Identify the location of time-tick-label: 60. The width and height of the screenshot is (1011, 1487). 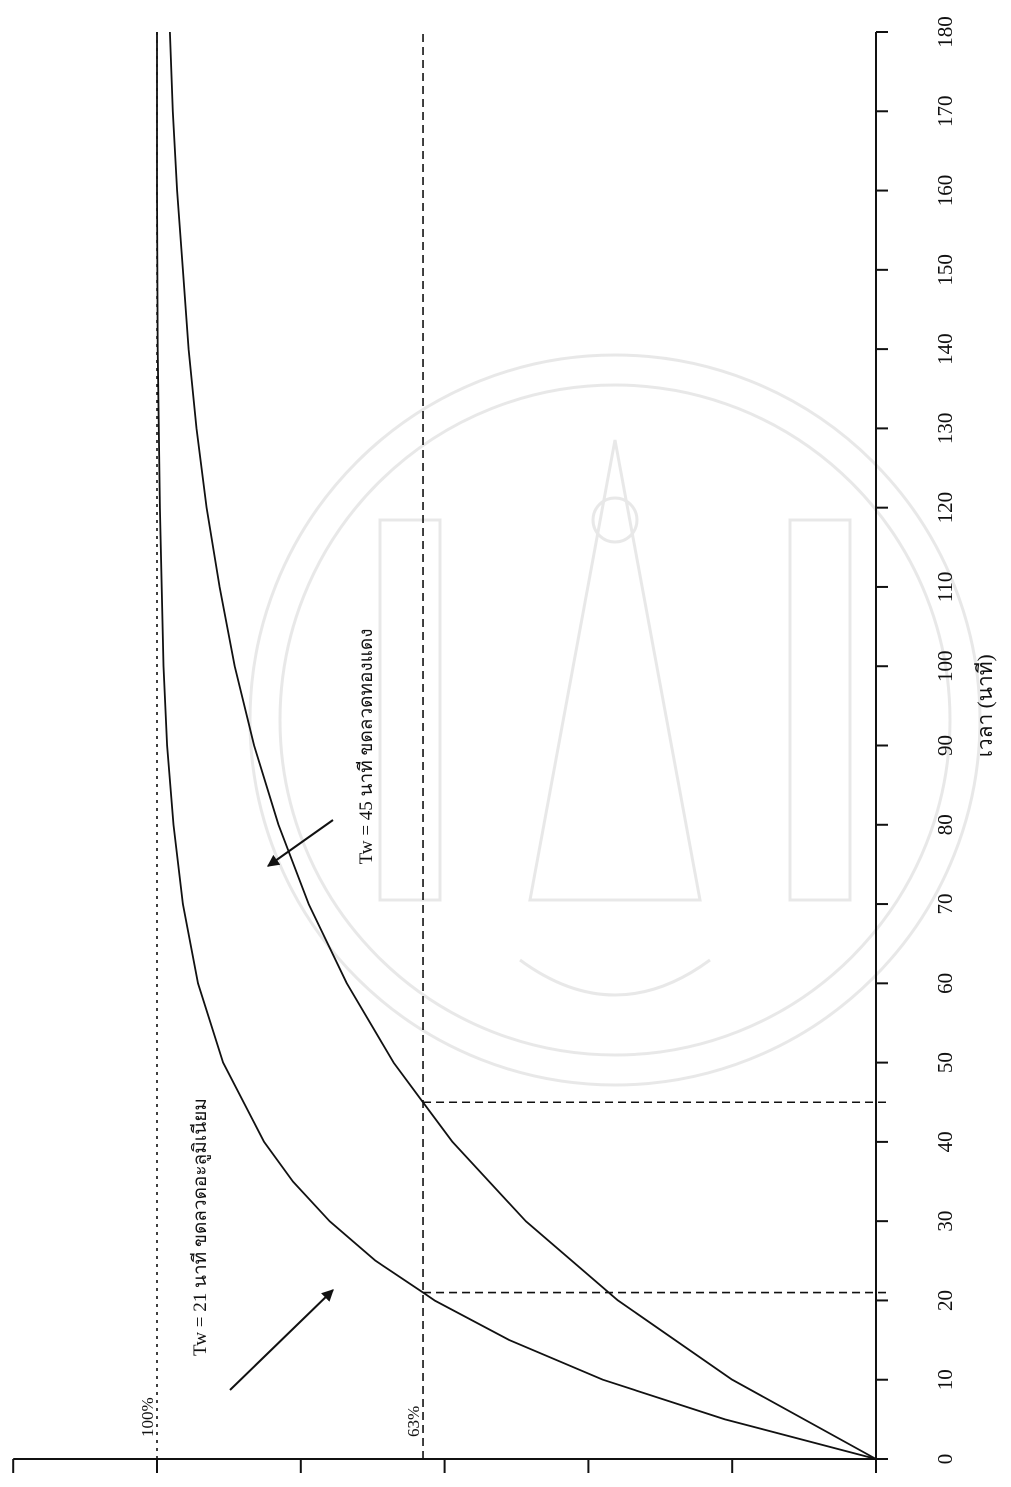
(945, 983).